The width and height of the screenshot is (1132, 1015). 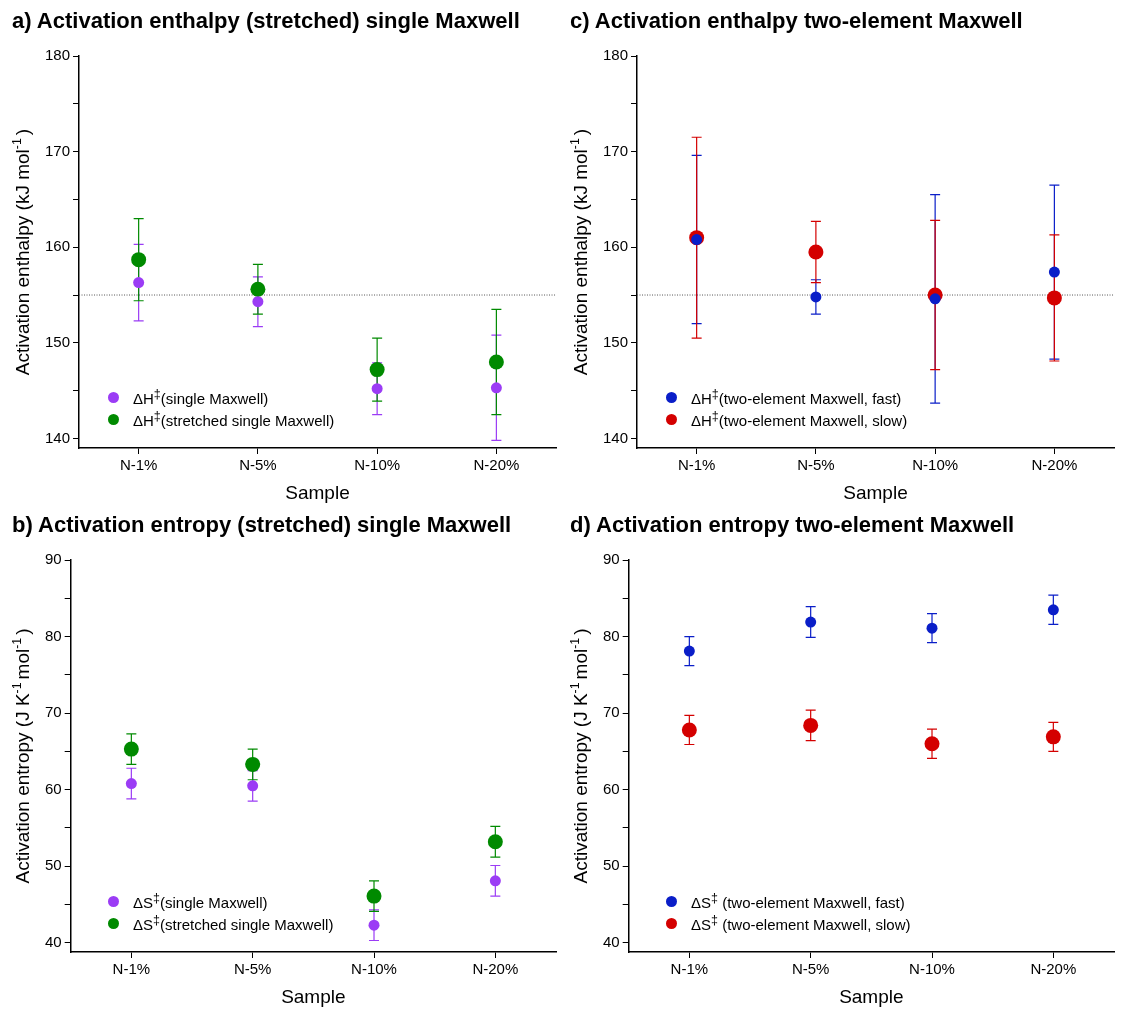 I want to click on legend-label: ΔH$^{‡}$(two-element Maxwell, slow), so click(x=799, y=419).